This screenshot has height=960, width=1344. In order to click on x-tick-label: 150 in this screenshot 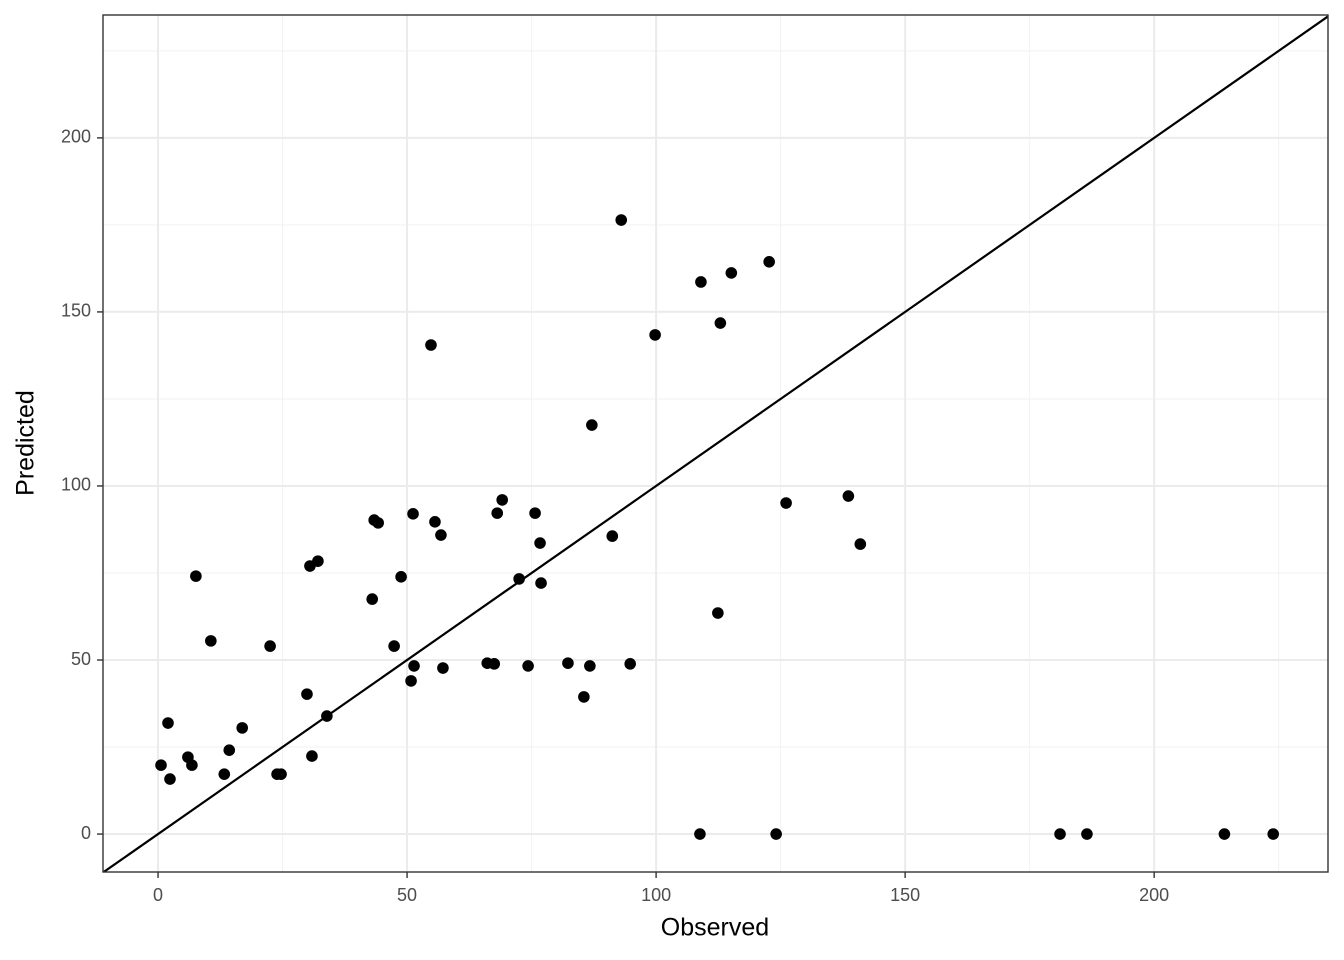, I will do `click(905, 895)`.